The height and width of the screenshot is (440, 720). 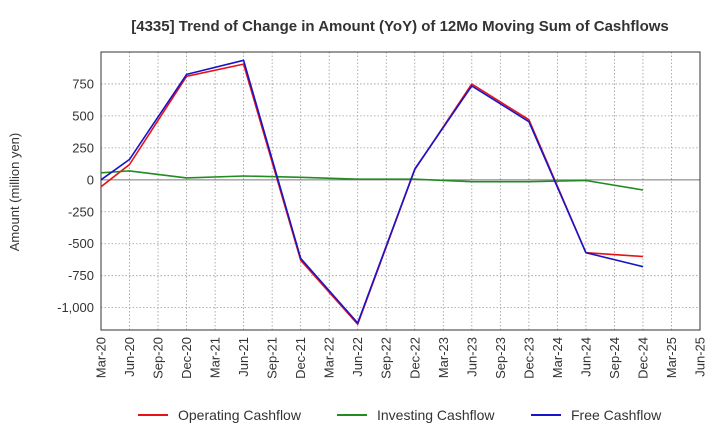 I want to click on x-tick-label: Jun-22, so click(x=357, y=357).